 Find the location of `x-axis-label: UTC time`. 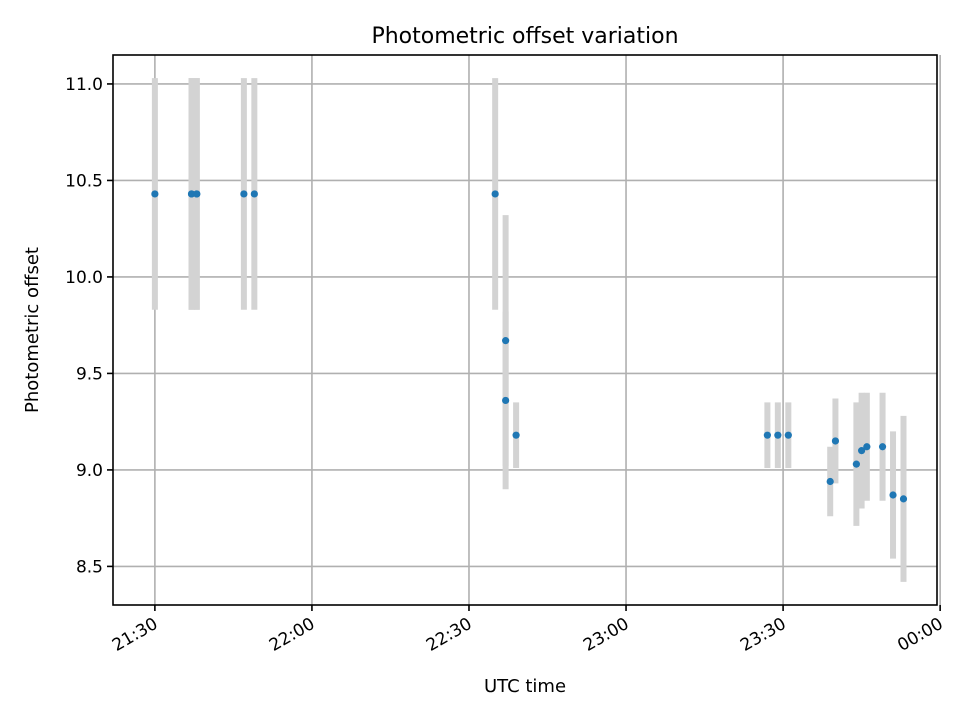

x-axis-label: UTC time is located at coordinates (525, 686).